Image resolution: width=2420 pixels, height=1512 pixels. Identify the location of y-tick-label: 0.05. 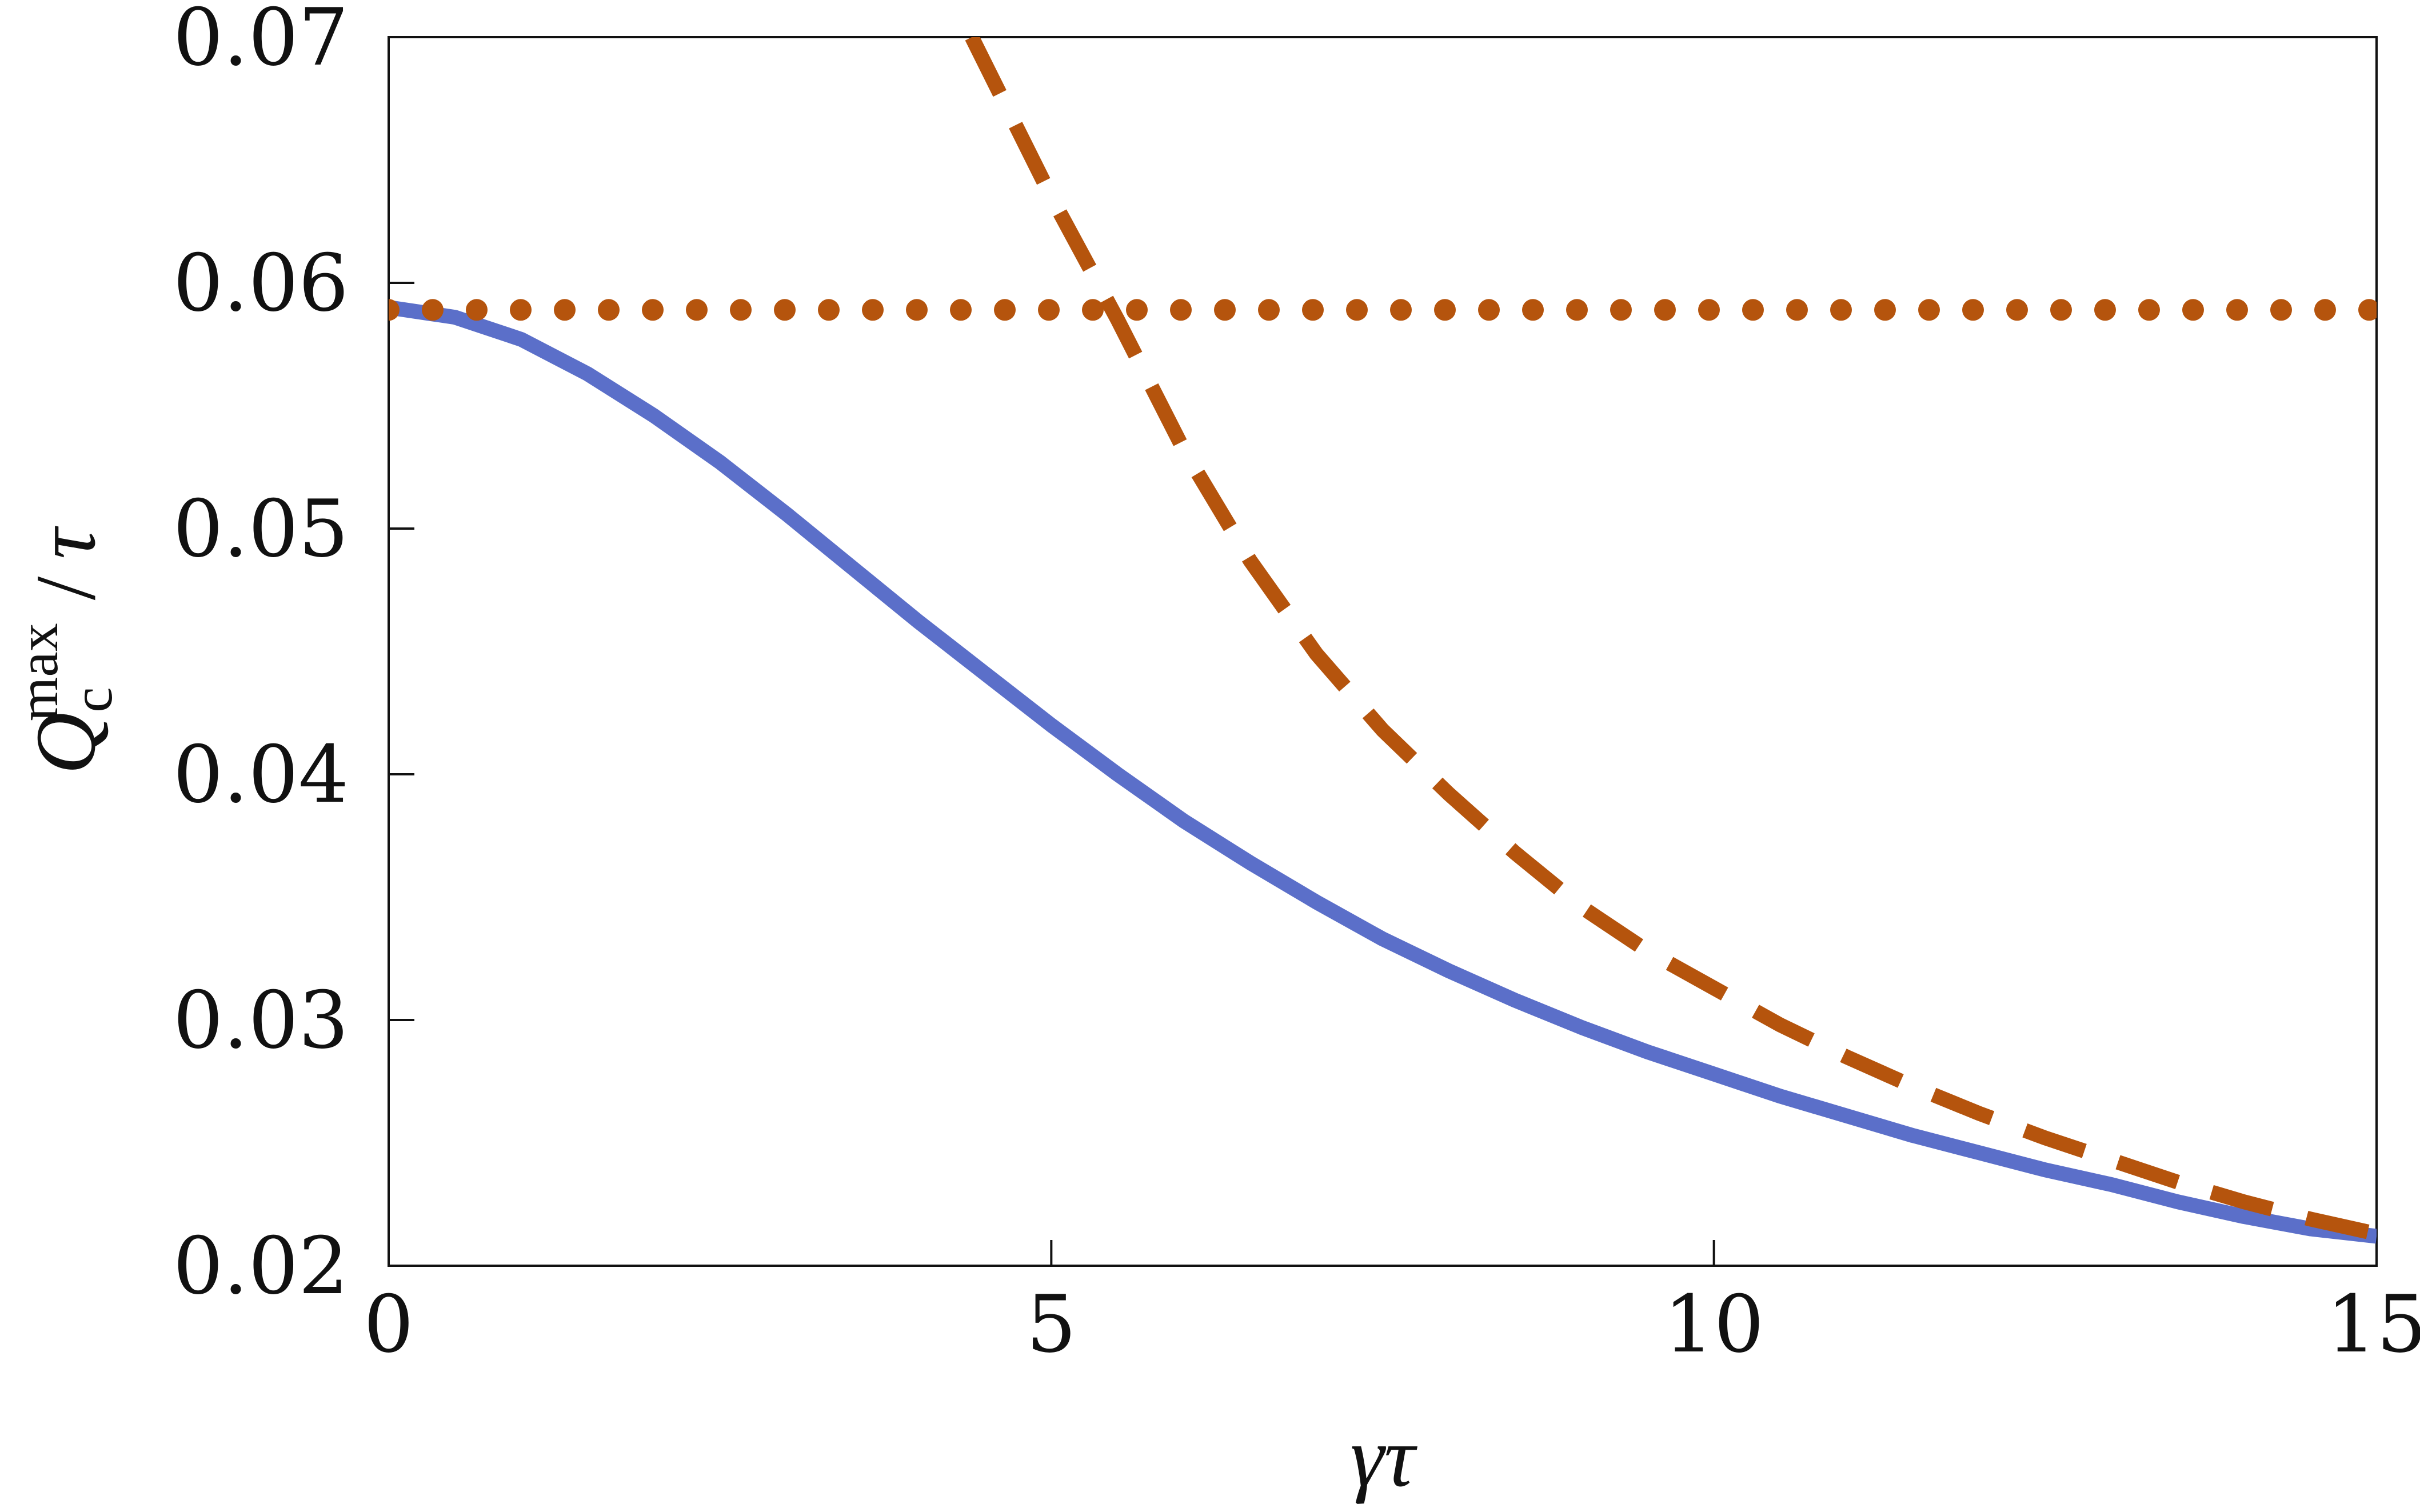
(261, 529).